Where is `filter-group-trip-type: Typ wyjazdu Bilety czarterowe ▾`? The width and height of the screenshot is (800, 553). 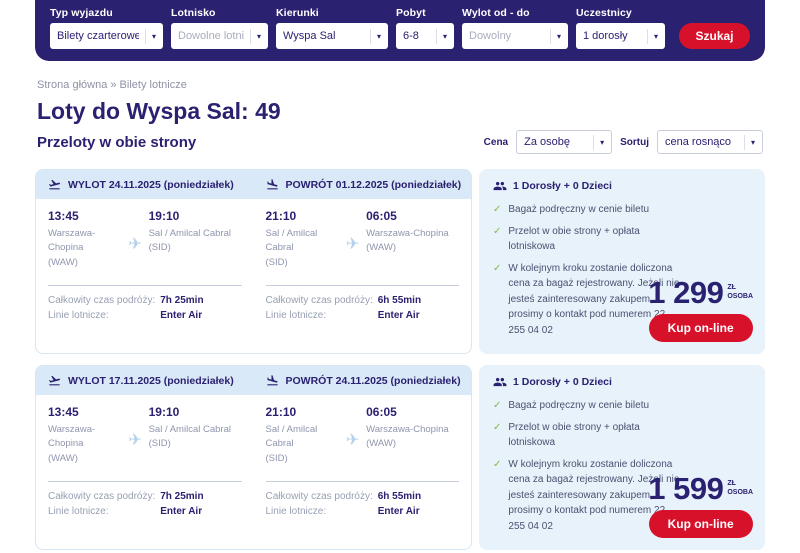 filter-group-trip-type: Typ wyjazdu Bilety czarterowe ▾ is located at coordinates (106, 28).